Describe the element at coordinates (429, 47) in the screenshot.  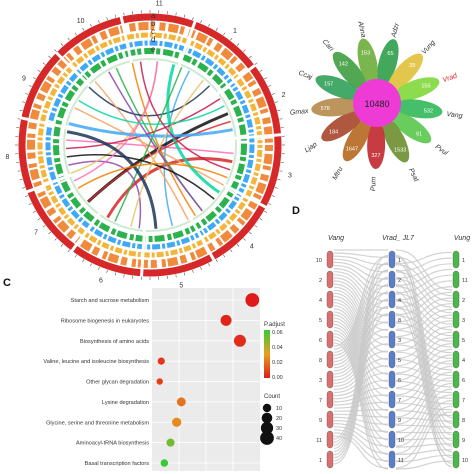
I see `petal-species-label: Vung` at that location.